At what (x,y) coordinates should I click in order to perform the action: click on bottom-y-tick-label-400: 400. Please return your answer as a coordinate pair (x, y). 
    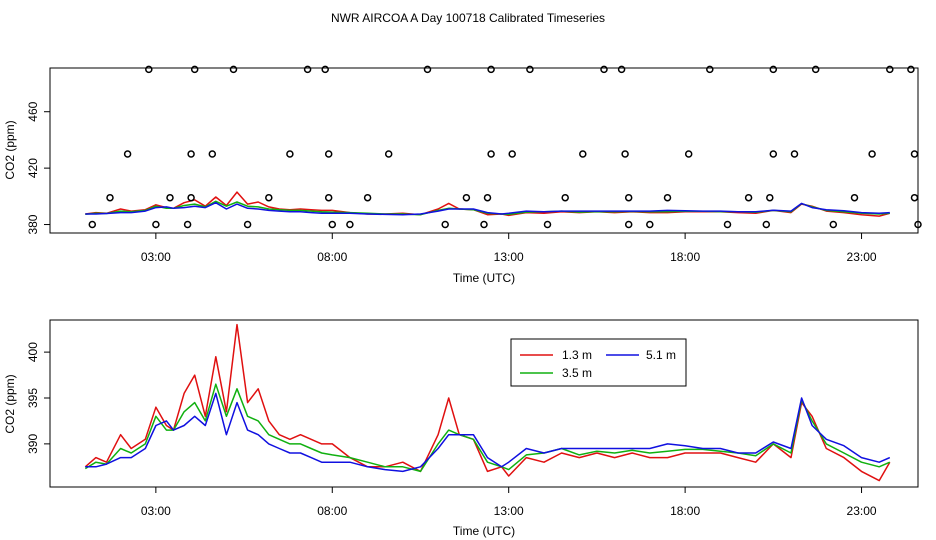
    Looking at the image, I should click on (33, 352).